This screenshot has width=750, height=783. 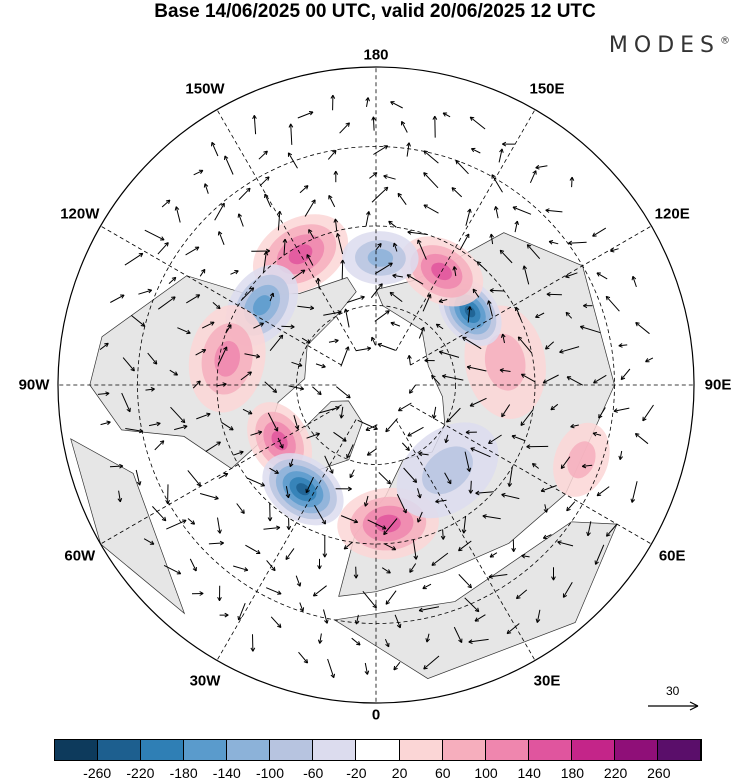 I want to click on colorbar-tick-label: -140, so click(x=226, y=773).